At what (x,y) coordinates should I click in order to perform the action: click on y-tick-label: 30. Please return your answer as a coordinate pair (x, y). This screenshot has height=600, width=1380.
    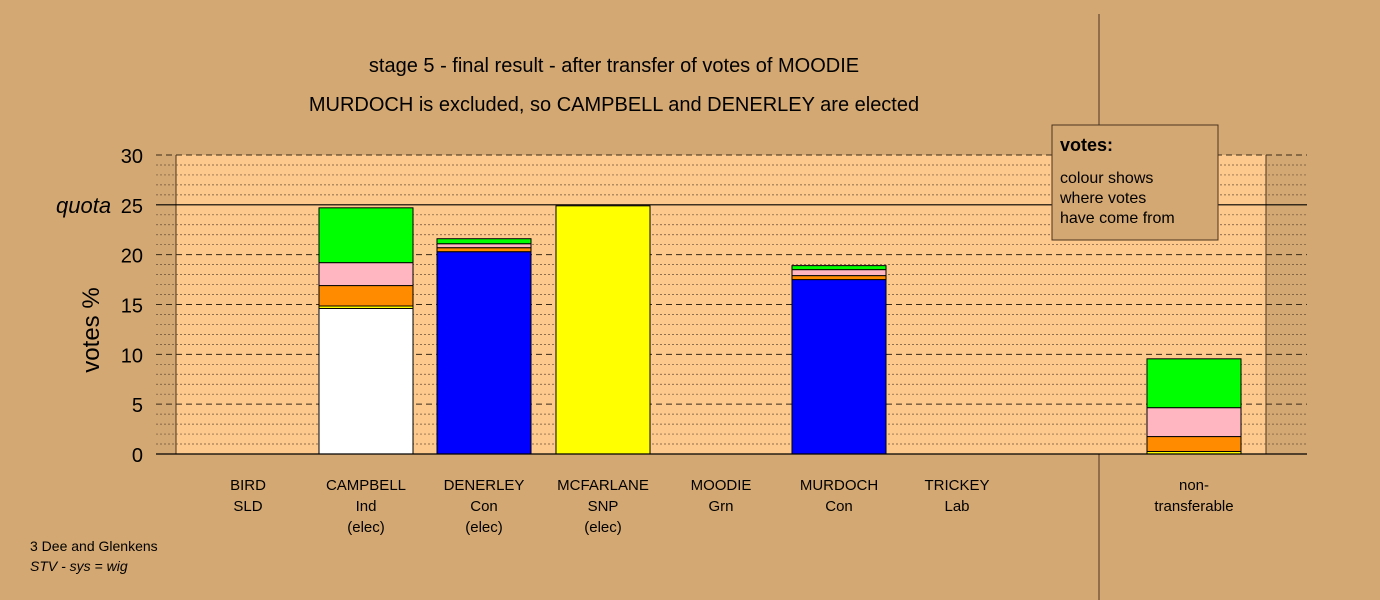
    Looking at the image, I should click on (132, 157).